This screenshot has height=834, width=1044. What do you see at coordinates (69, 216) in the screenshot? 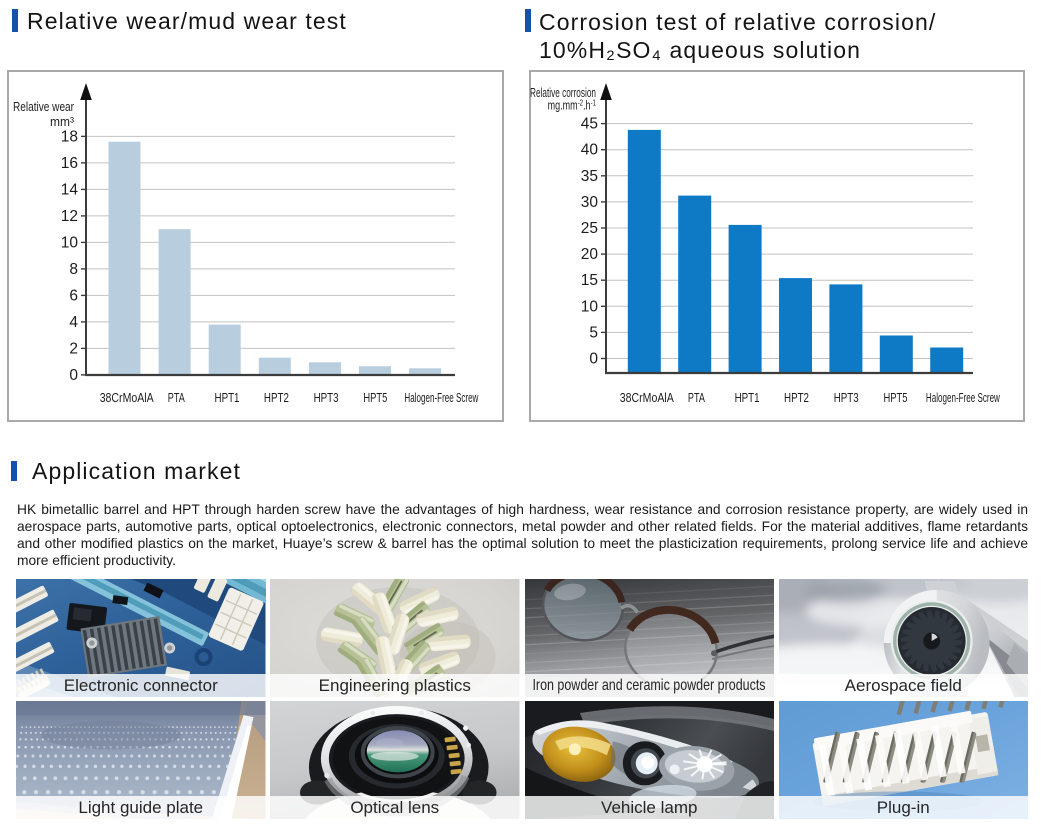
I see `svg-text: 12` at bounding box center [69, 216].